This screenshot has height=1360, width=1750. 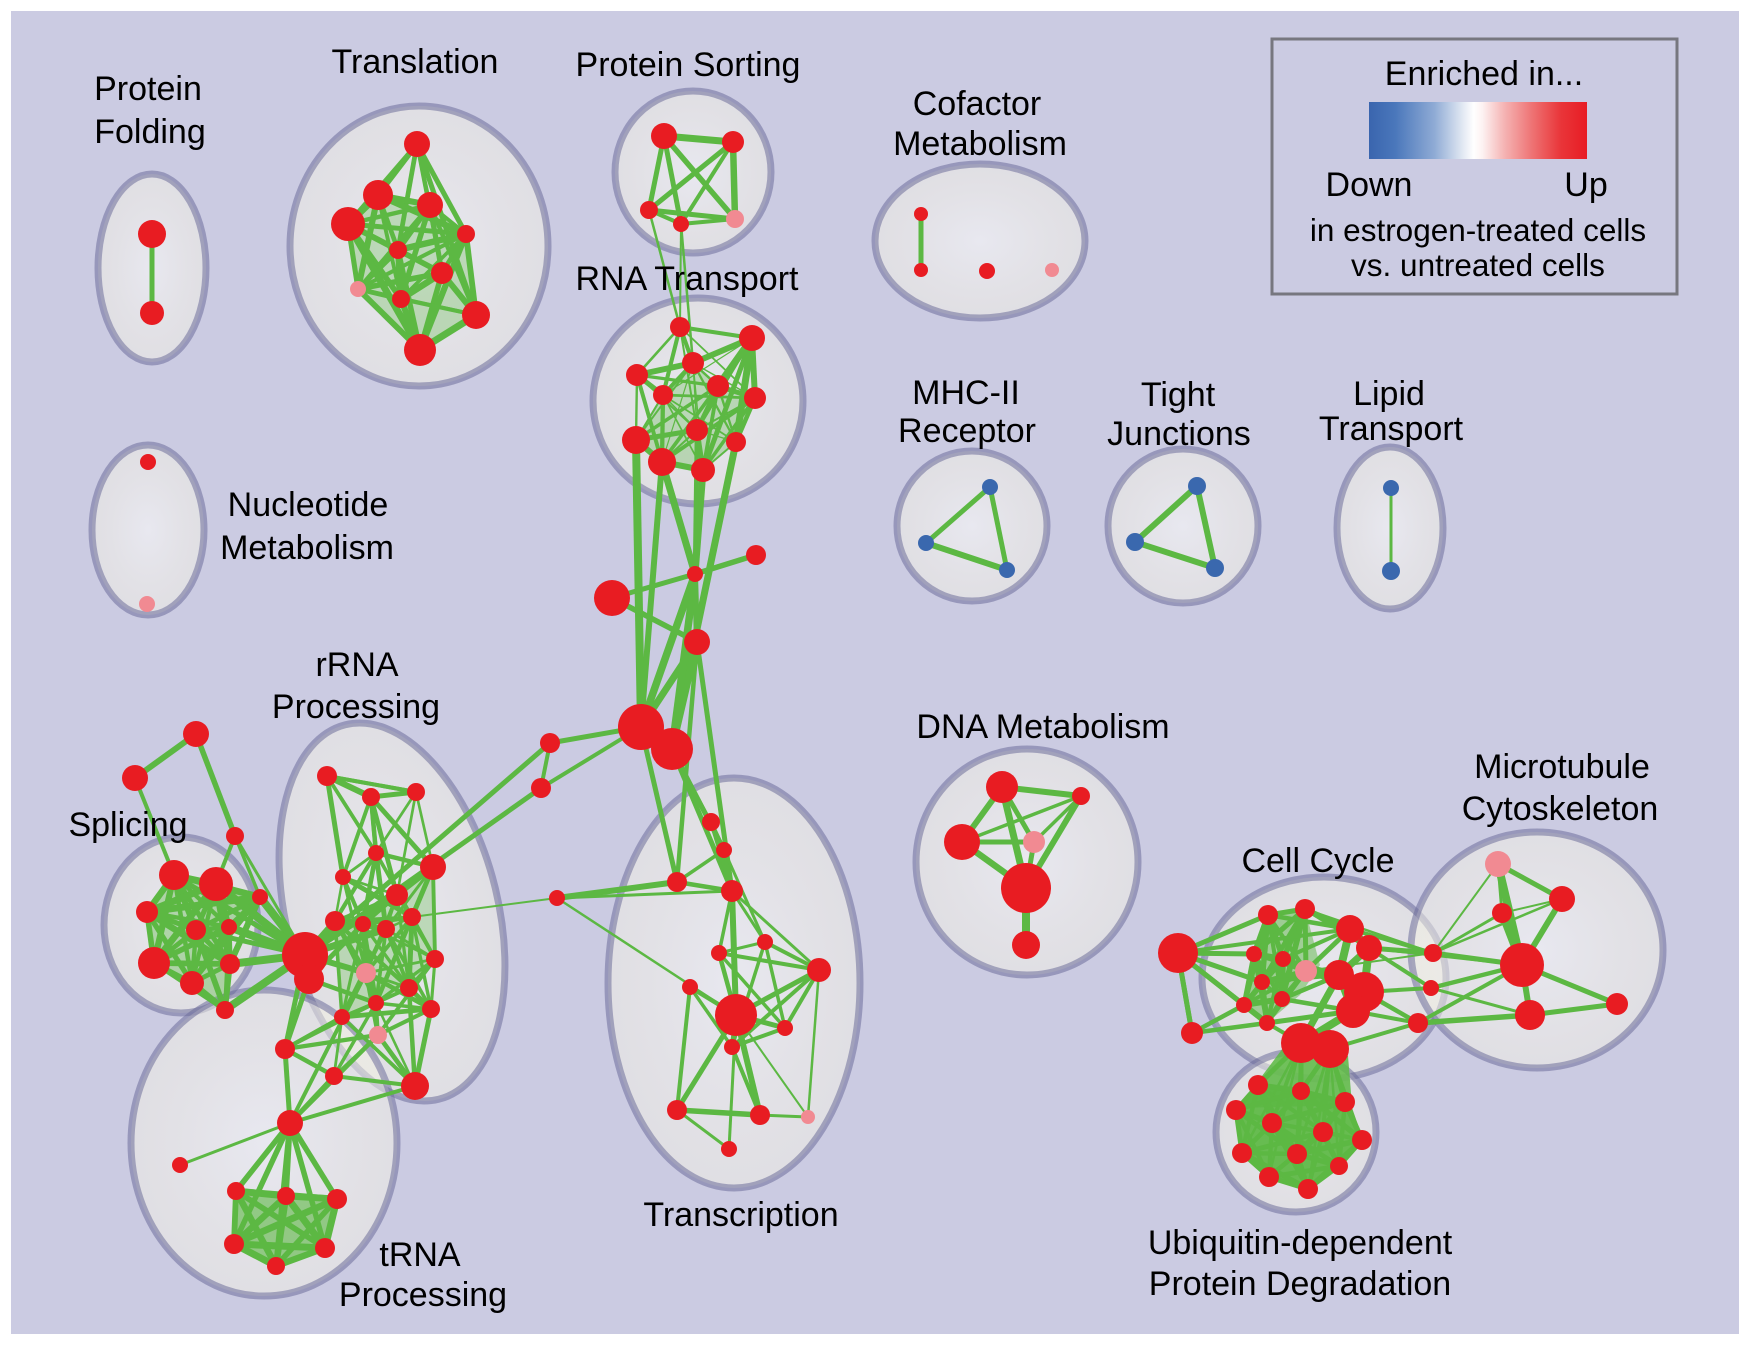 I want to click on svg-text: in estrogen-treated cells, so click(x=1478, y=230).